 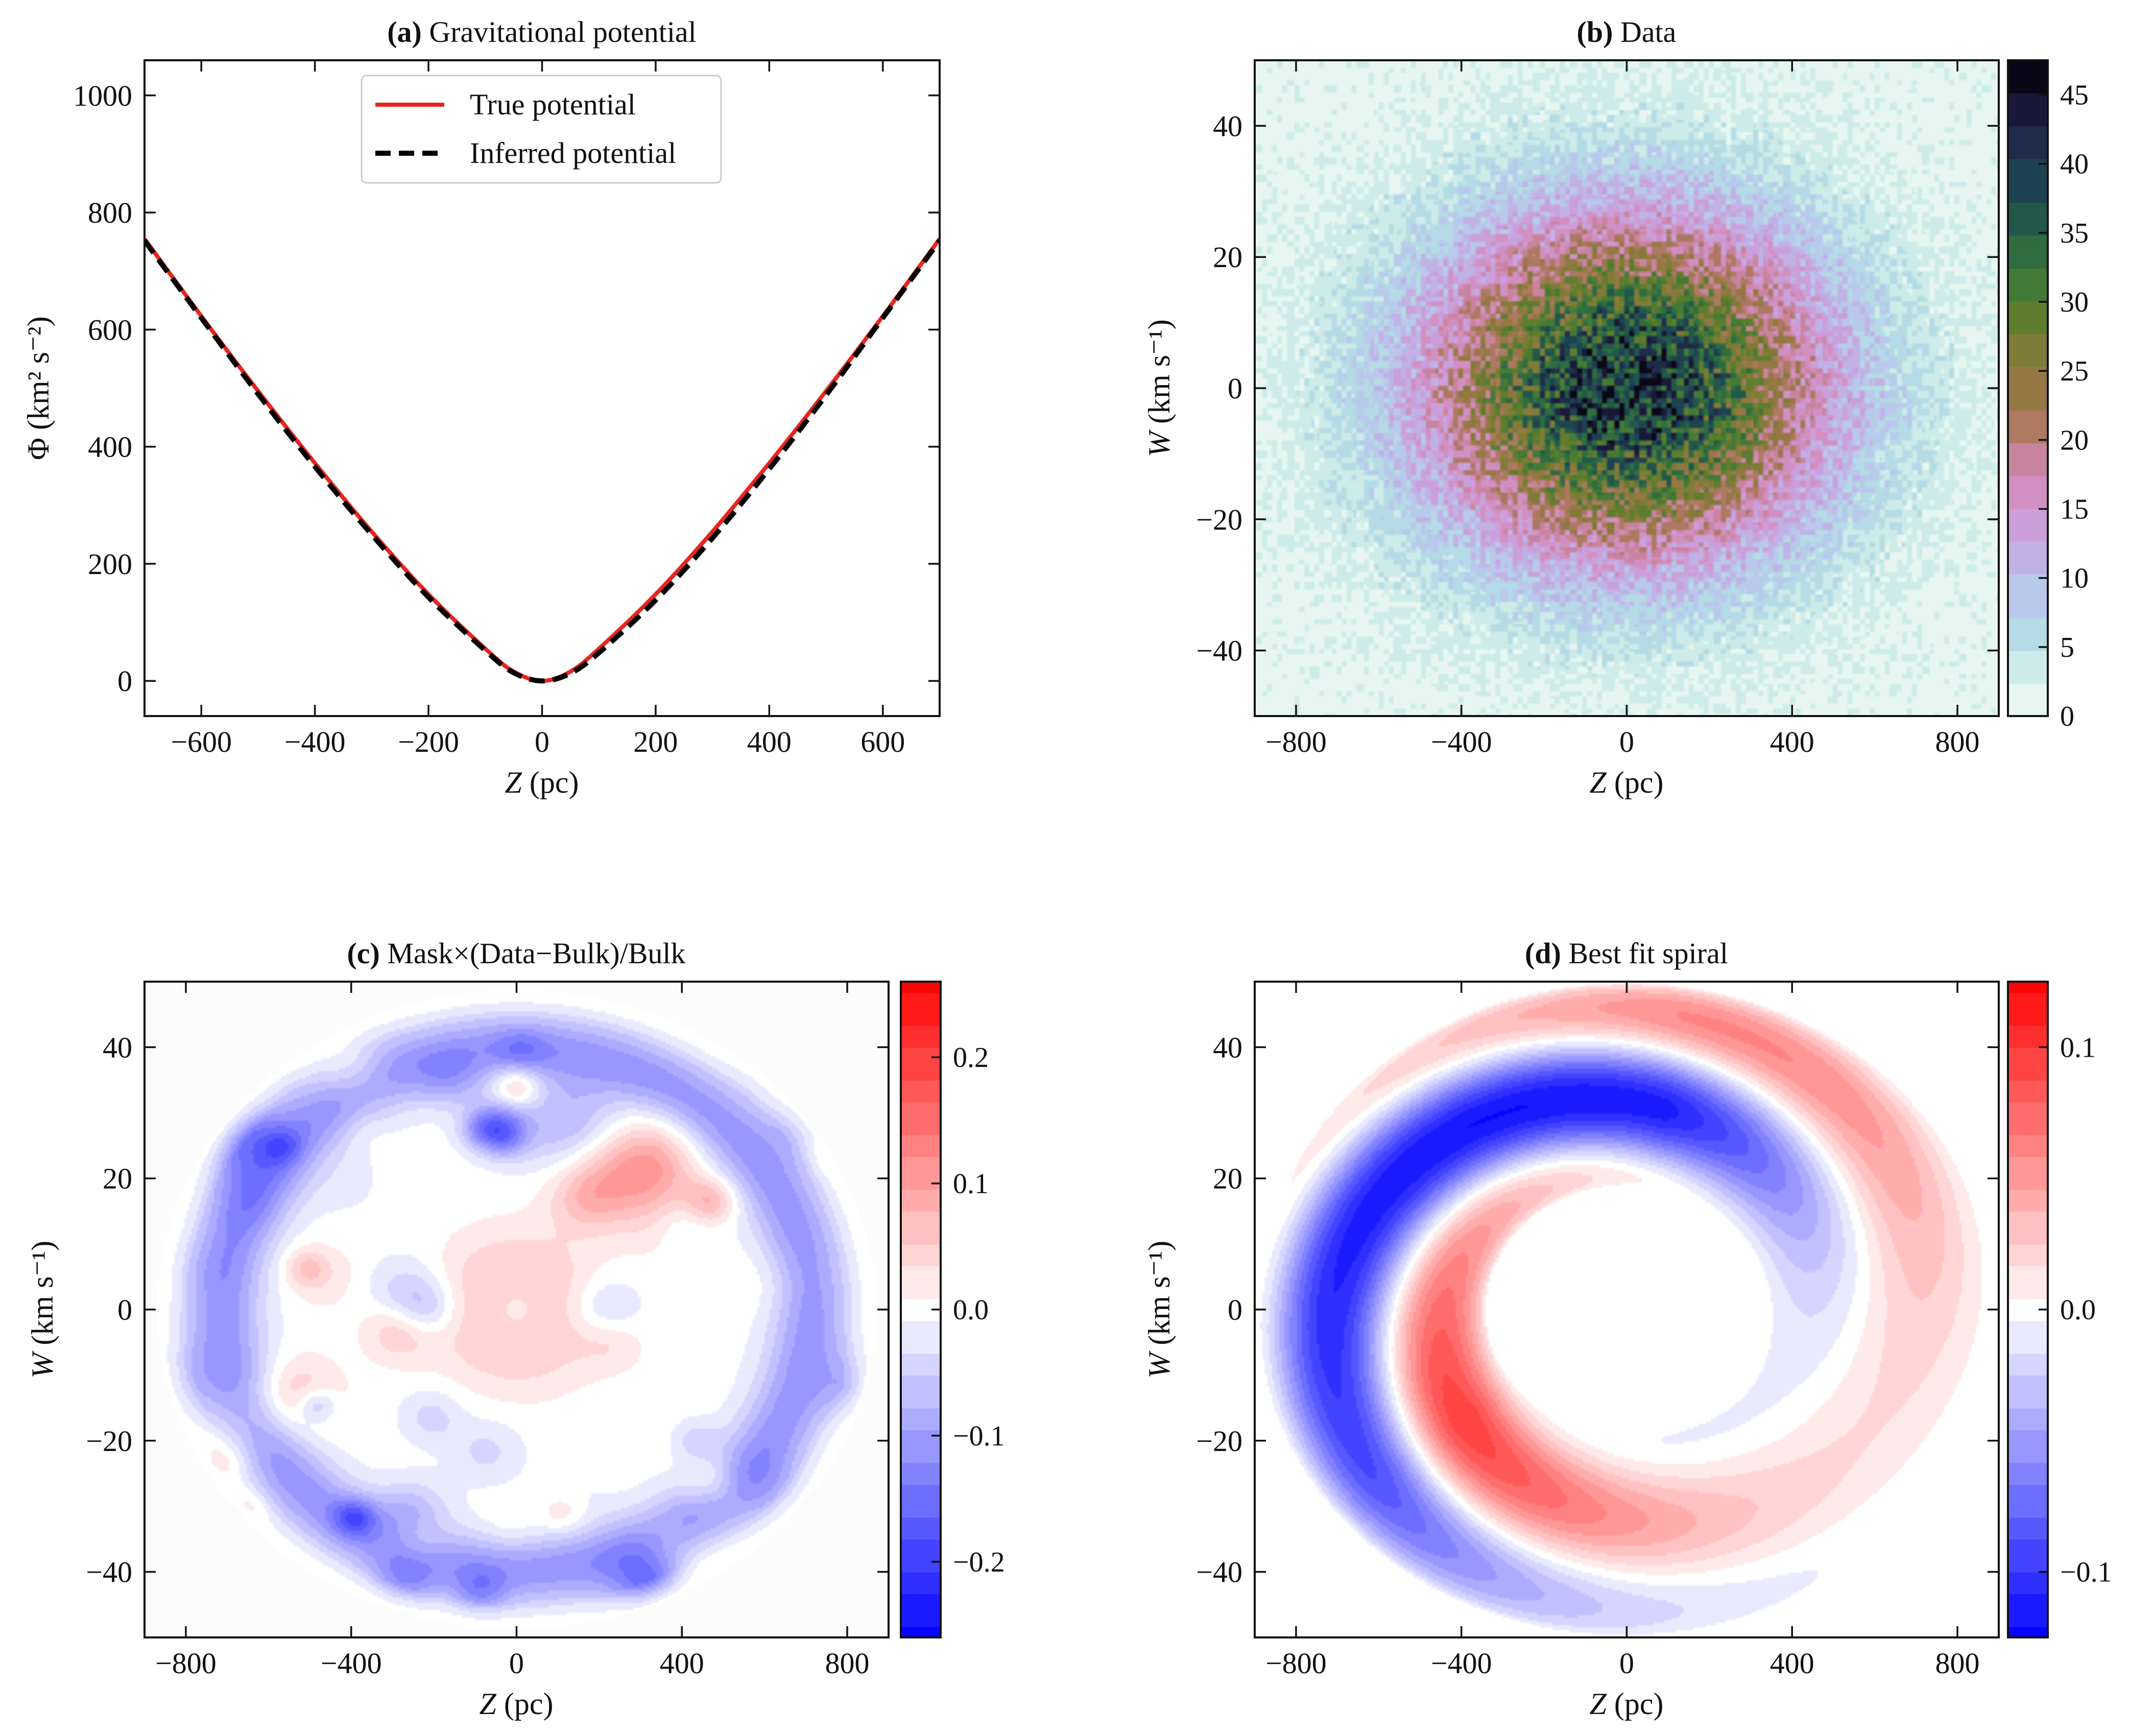 I want to click on colorbar-tick-label: 0, so click(x=2067, y=717).